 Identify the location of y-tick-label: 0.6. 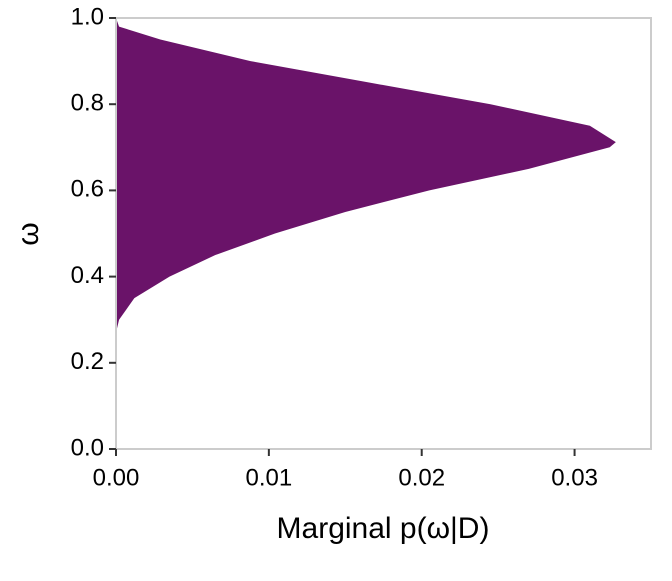
(87, 189).